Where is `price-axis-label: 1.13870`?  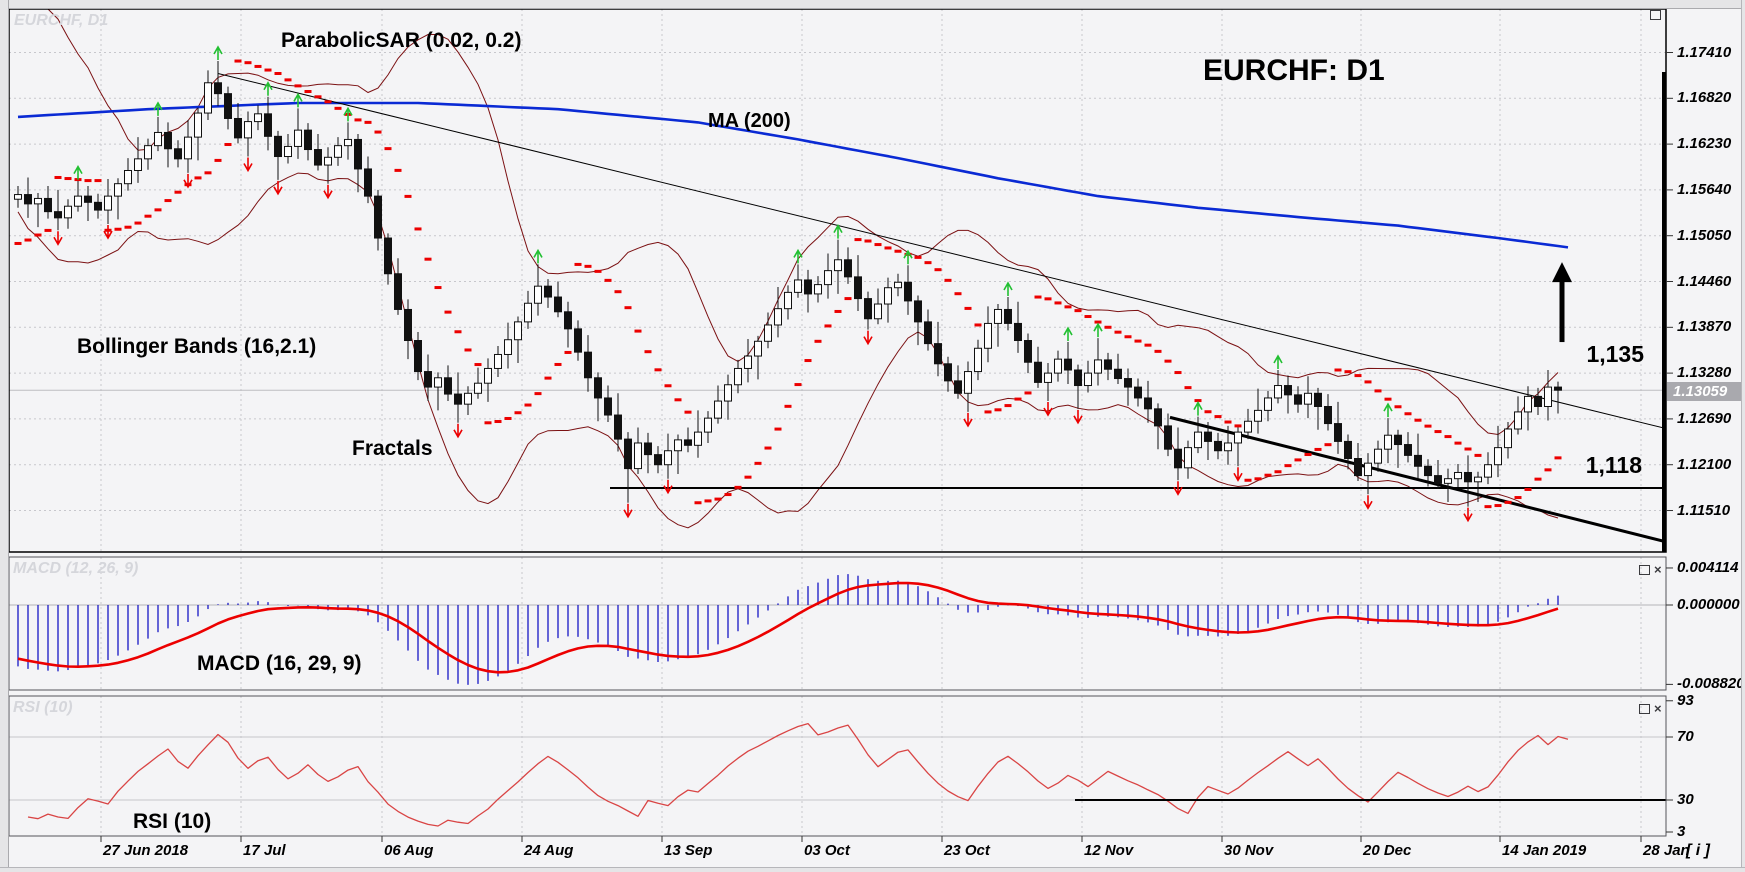
price-axis-label: 1.13870 is located at coordinates (1704, 327).